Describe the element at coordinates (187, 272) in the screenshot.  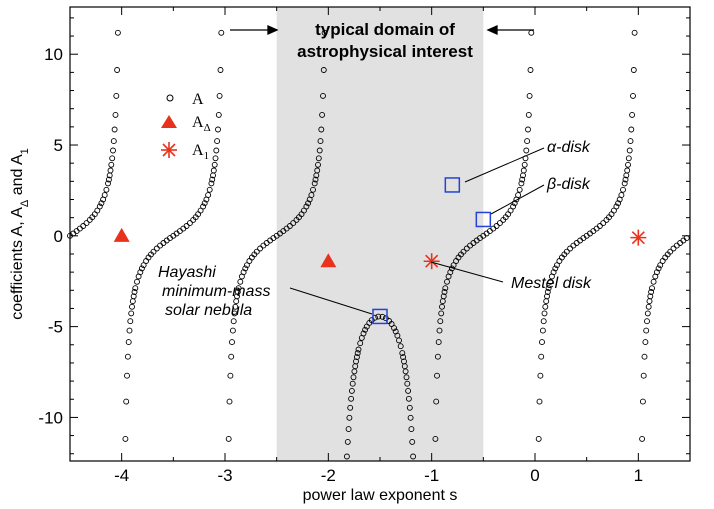
I see `svg-text: Hayashi` at that location.